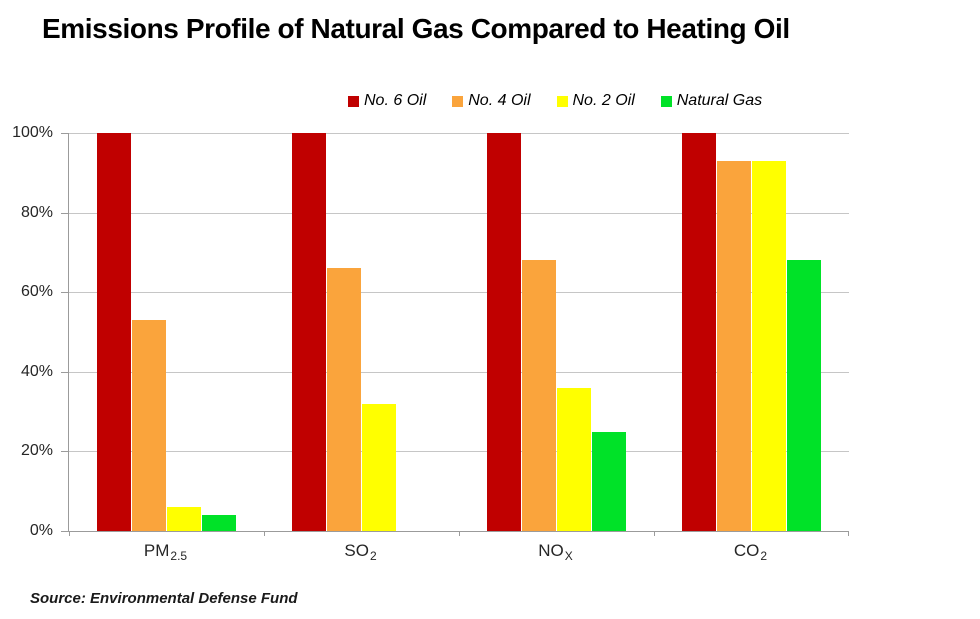  What do you see at coordinates (504, 332) in the screenshot?
I see `bar-no-6-oil-nox` at bounding box center [504, 332].